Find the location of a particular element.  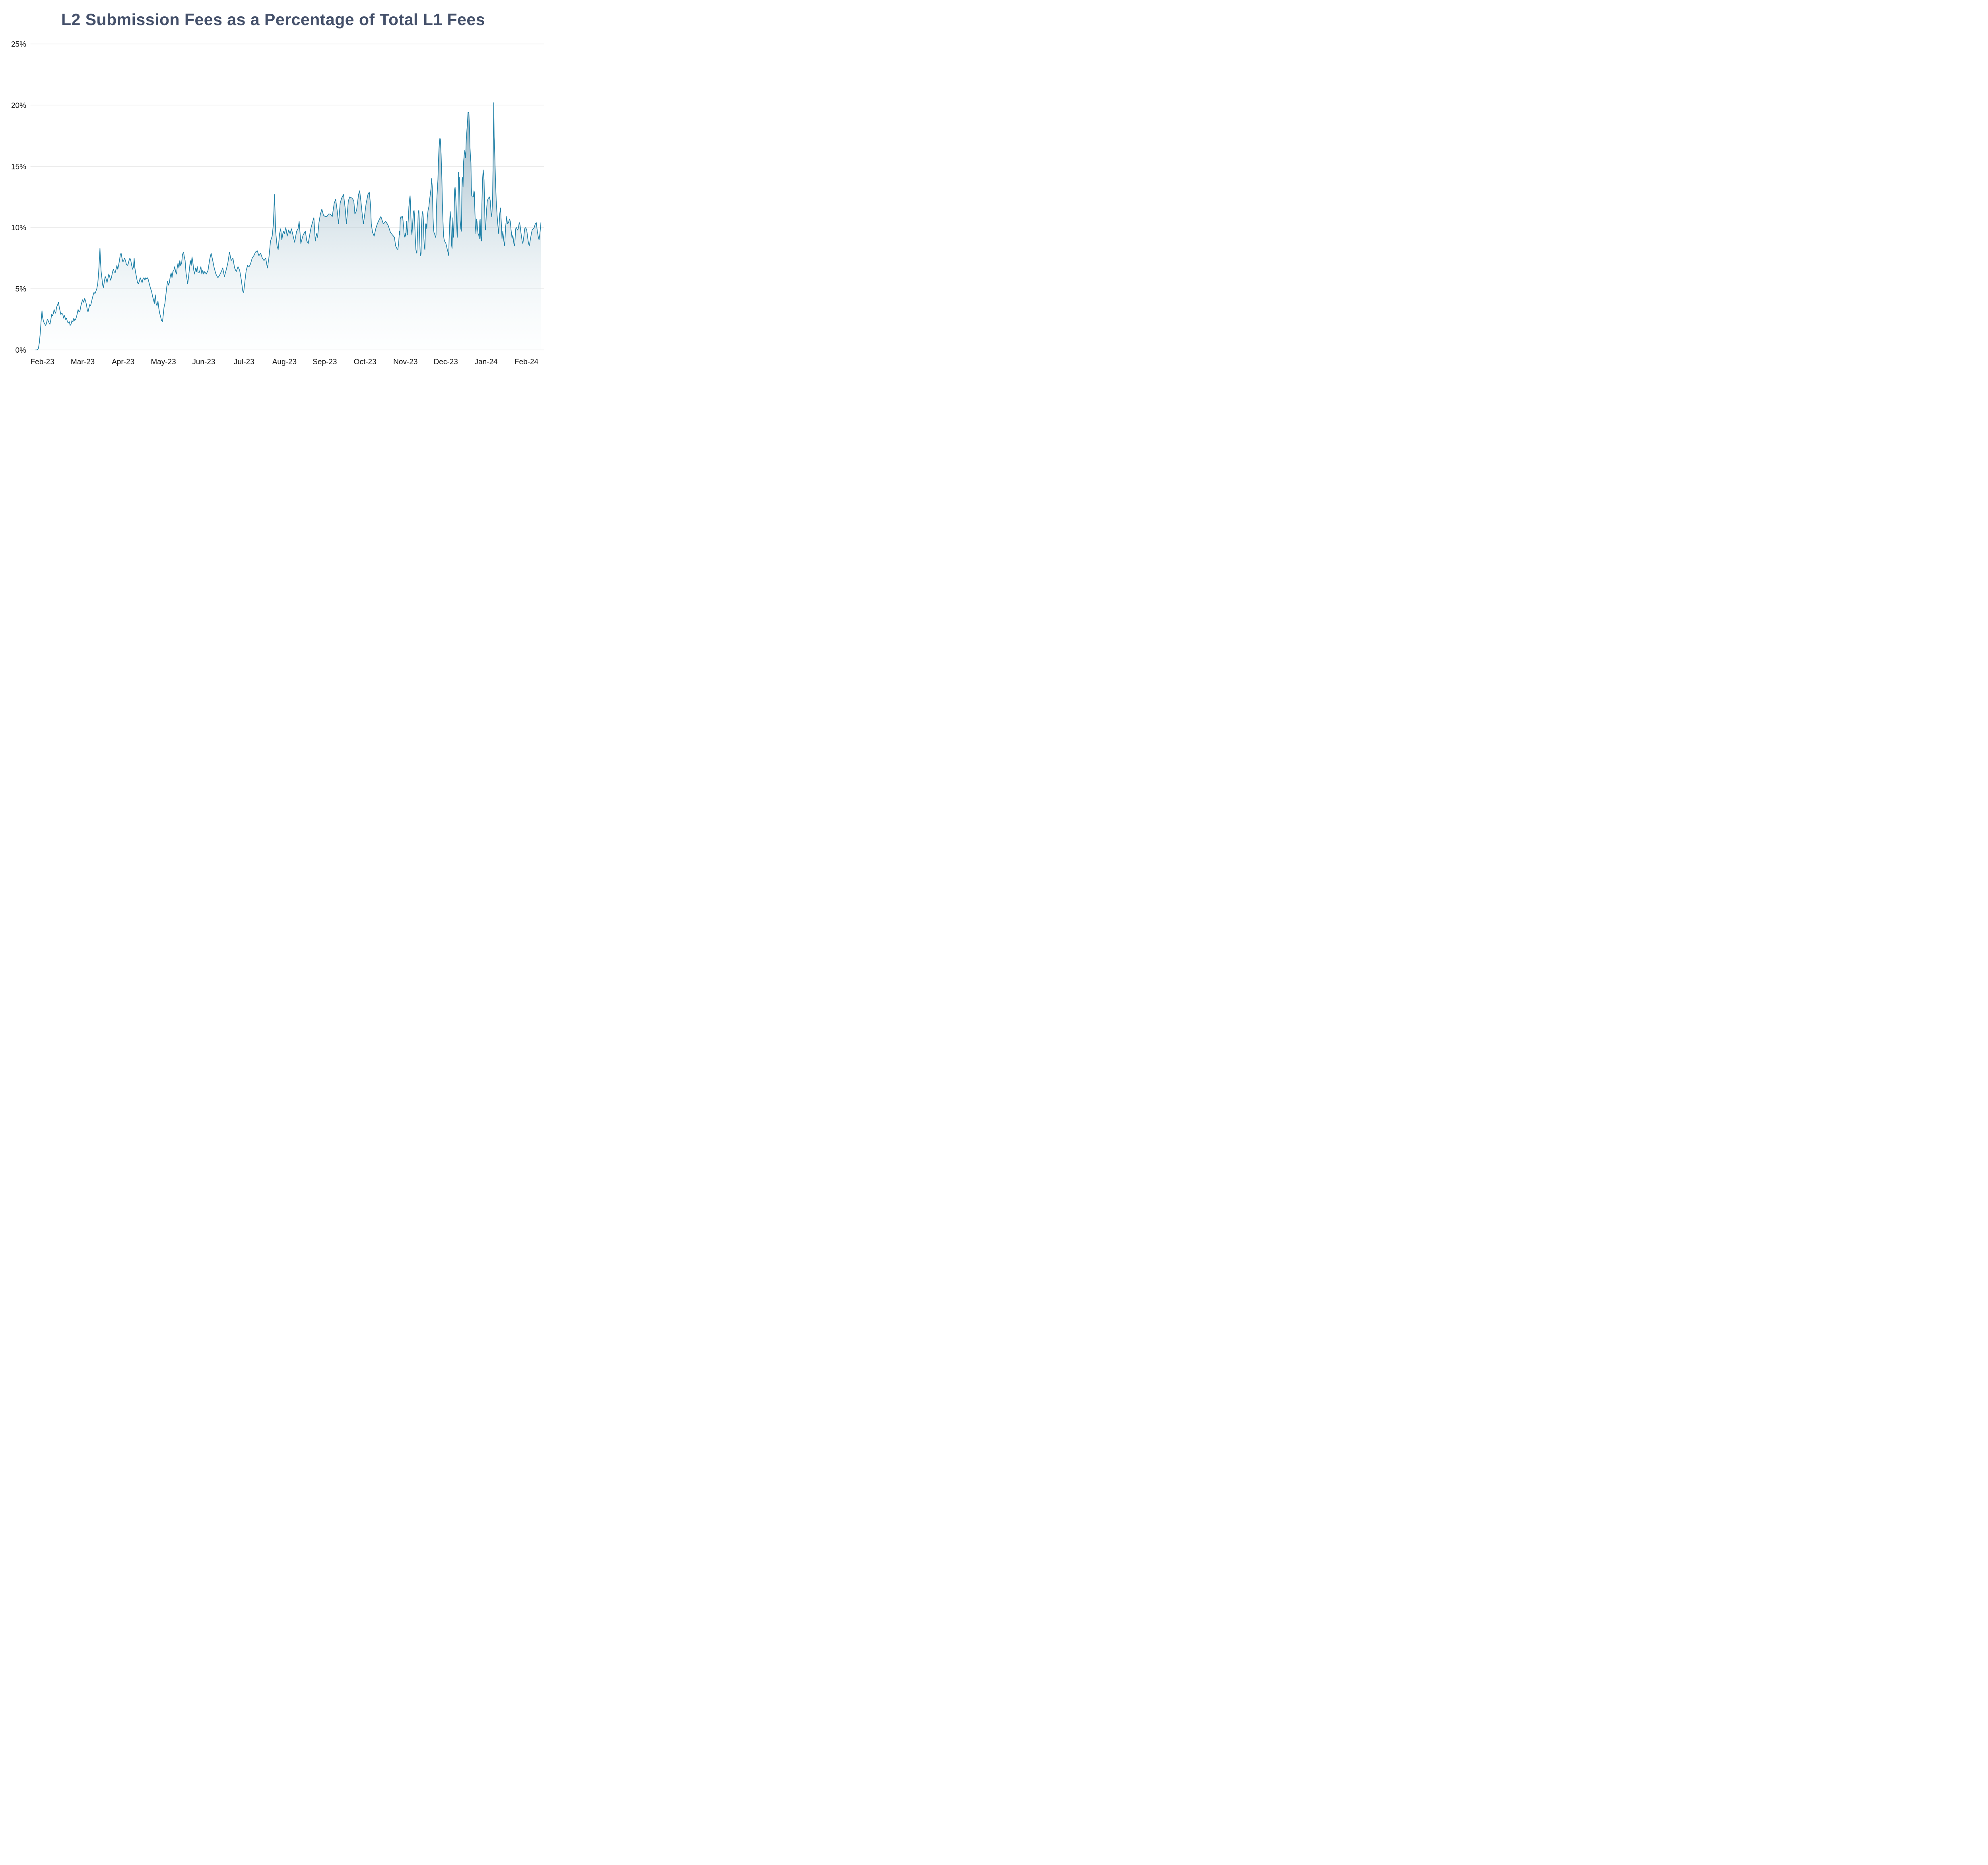

series-line is located at coordinates (288, 226).